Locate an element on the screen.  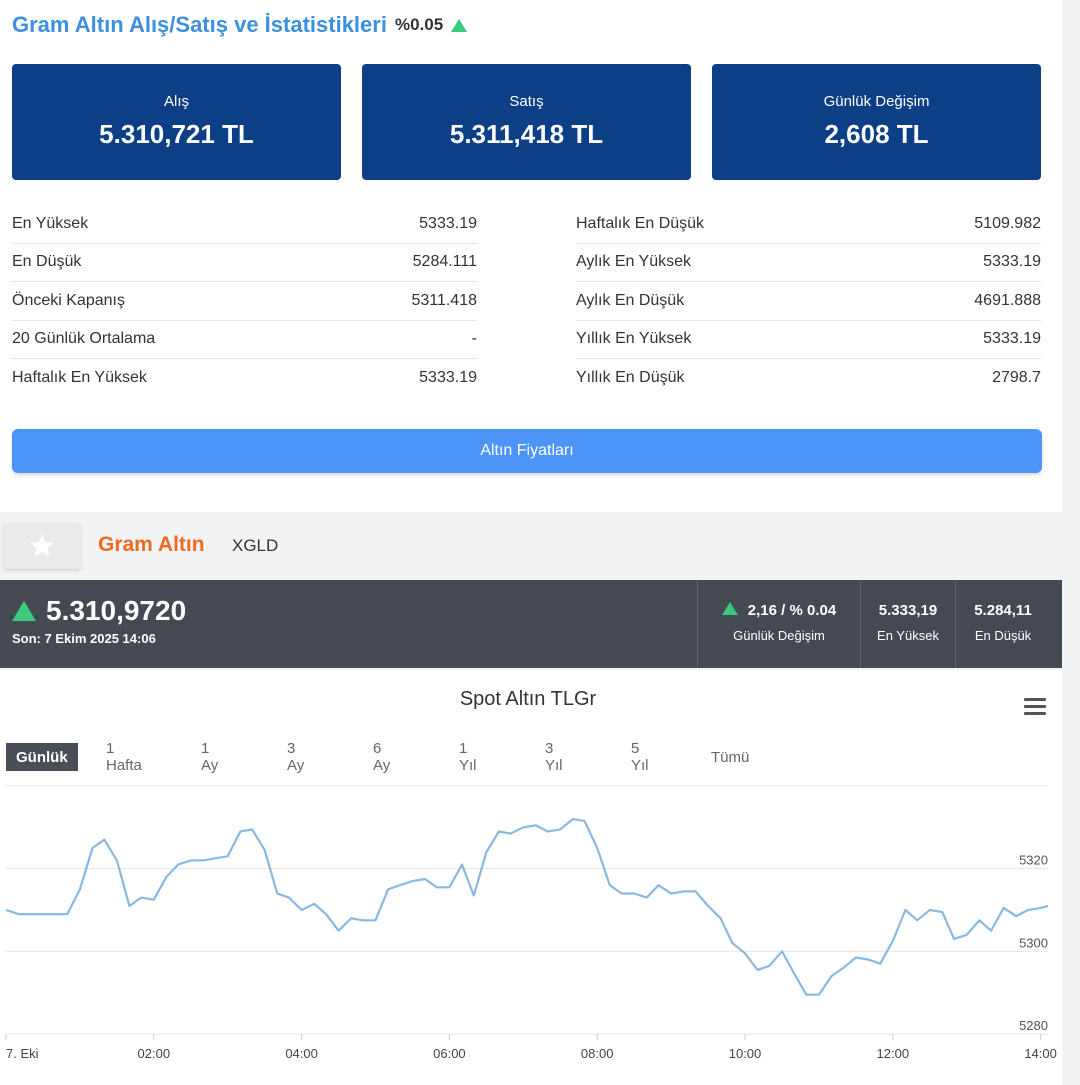
stat-row: Aylık En Düşük 4691.888 is located at coordinates (808, 301).